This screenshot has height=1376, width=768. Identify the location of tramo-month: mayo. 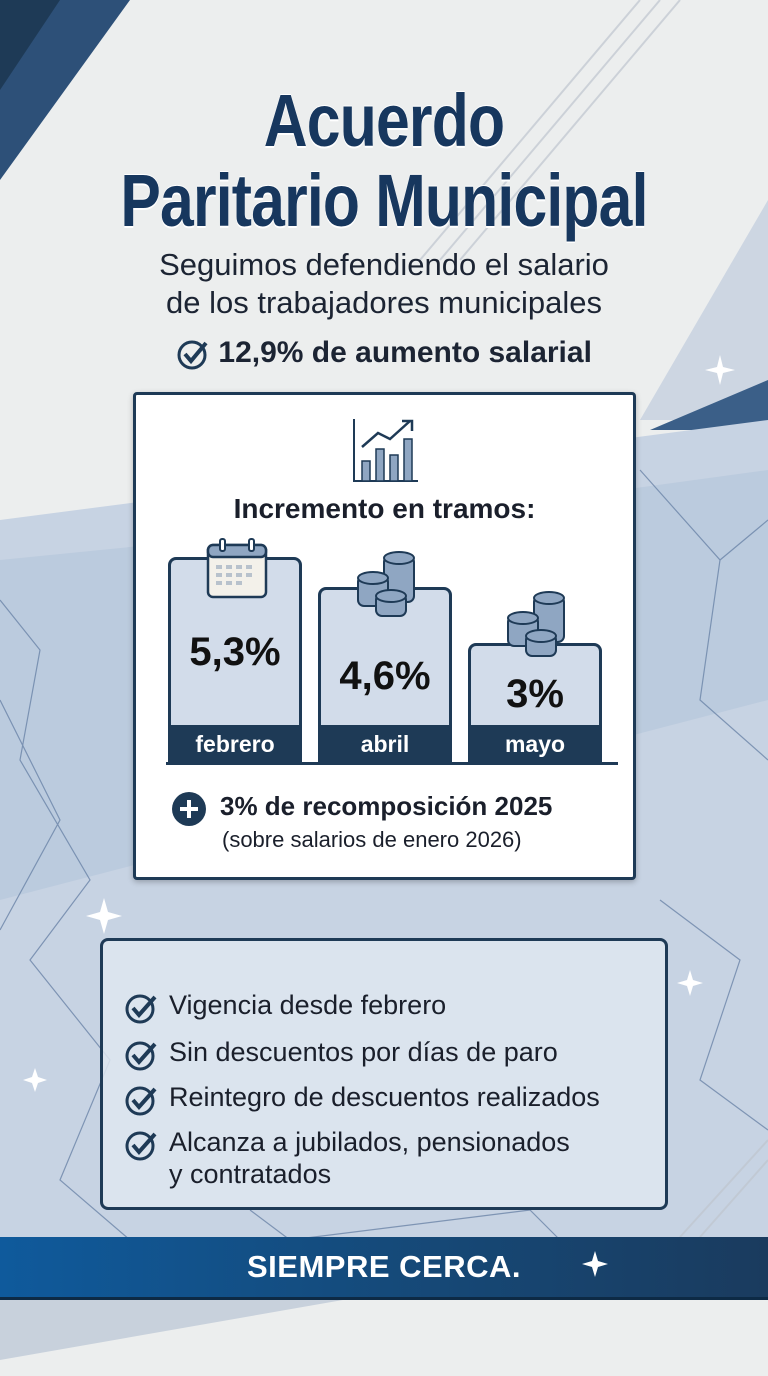
(535, 744).